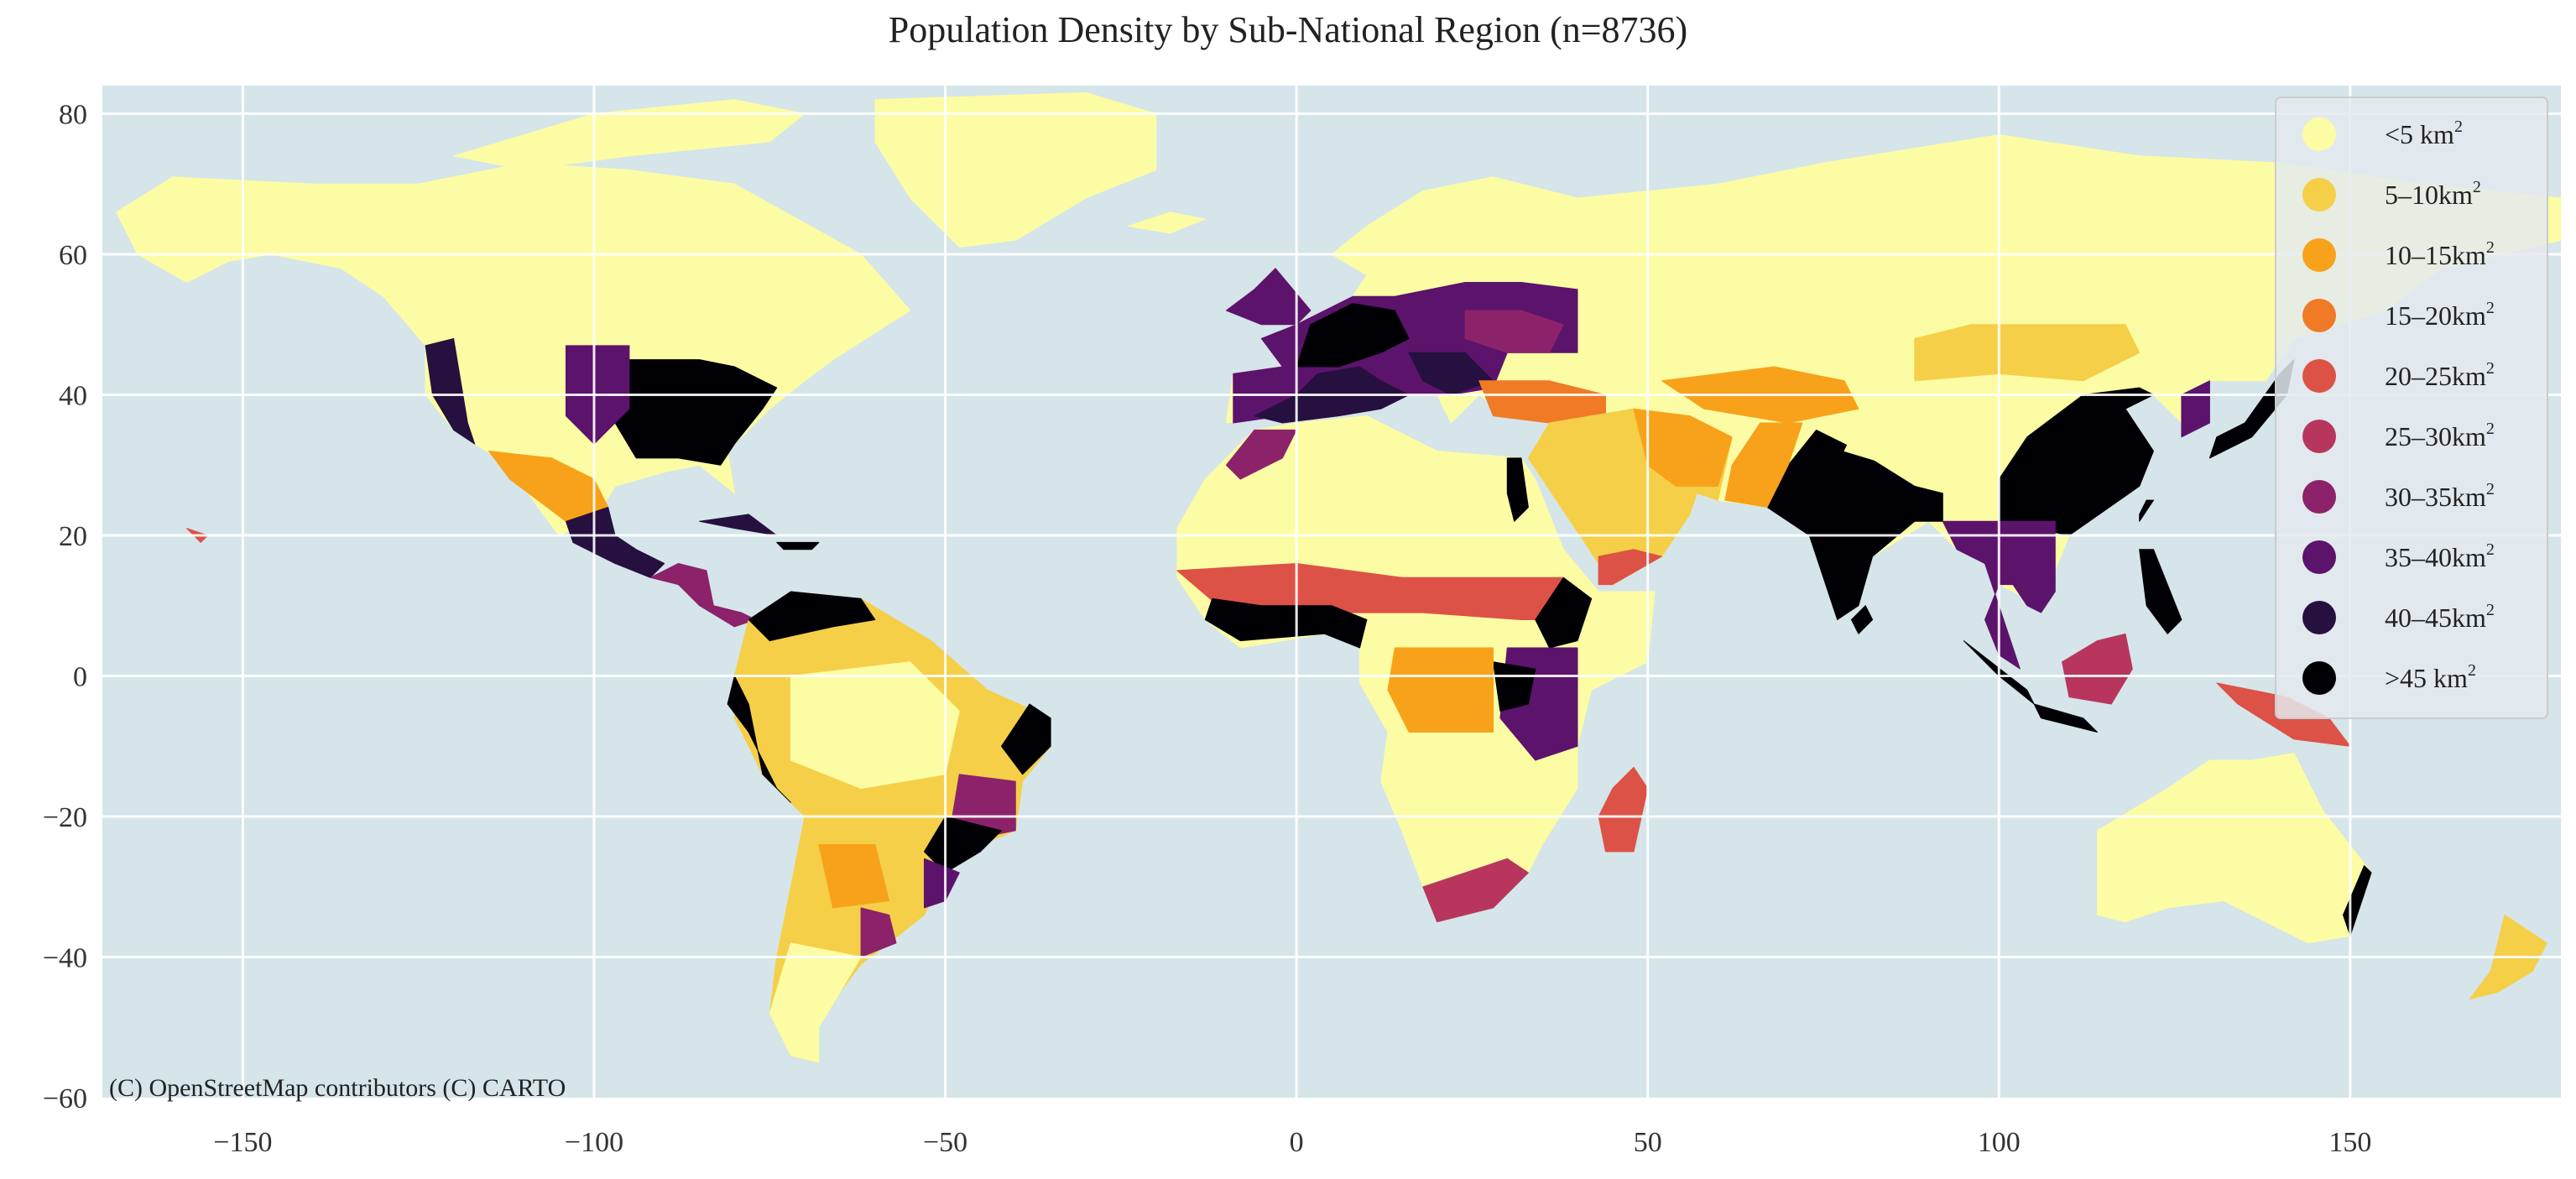 The width and height of the screenshot is (2576, 1179). Describe the element at coordinates (2424, 133) in the screenshot. I see `legend-label: <5 km2` at that location.